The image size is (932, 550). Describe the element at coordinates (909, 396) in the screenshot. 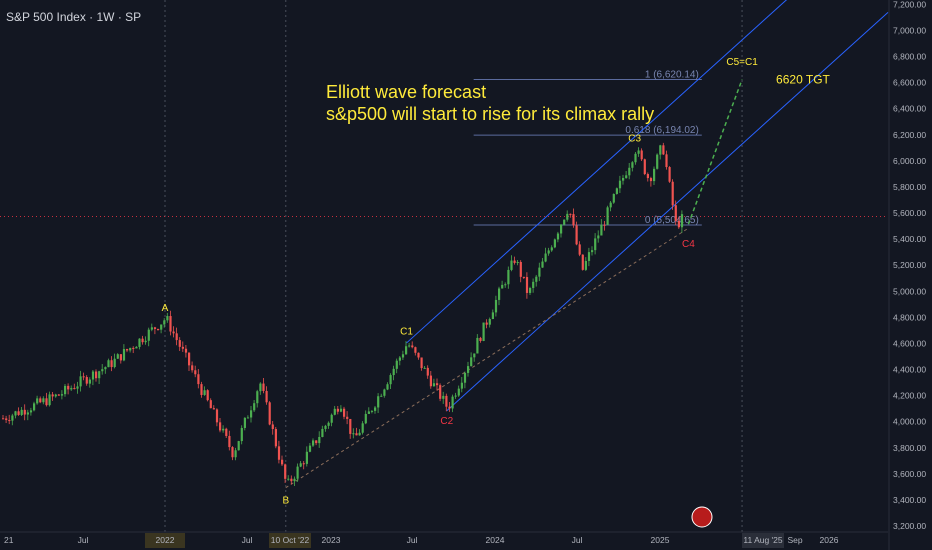

I see `y-tick-label: 4,200.00` at that location.